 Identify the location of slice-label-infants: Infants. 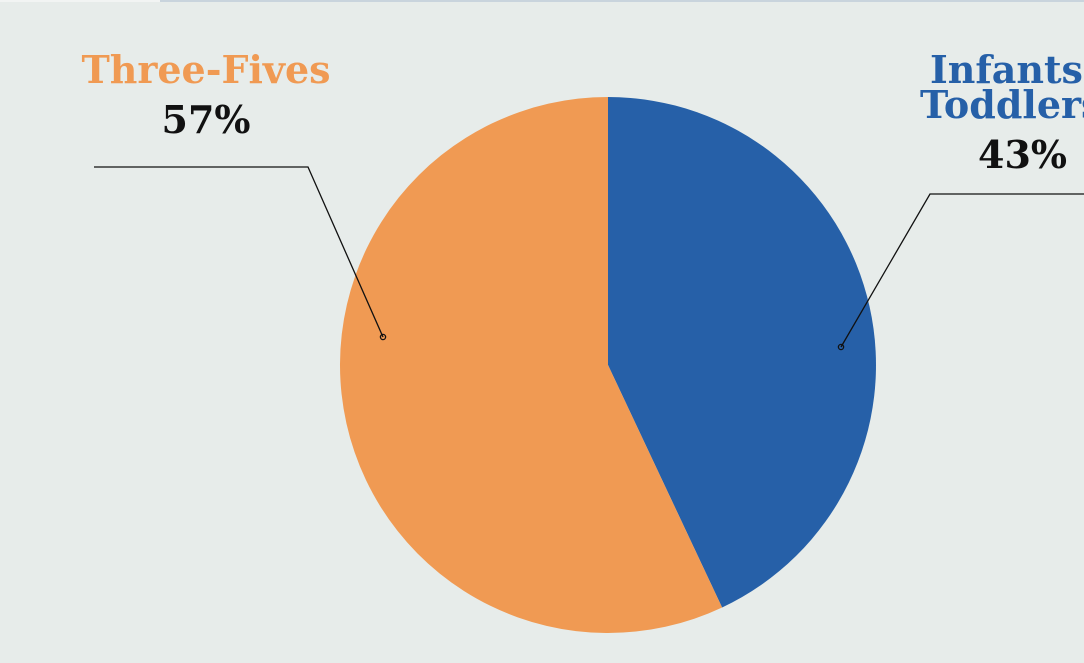
(1006, 69).